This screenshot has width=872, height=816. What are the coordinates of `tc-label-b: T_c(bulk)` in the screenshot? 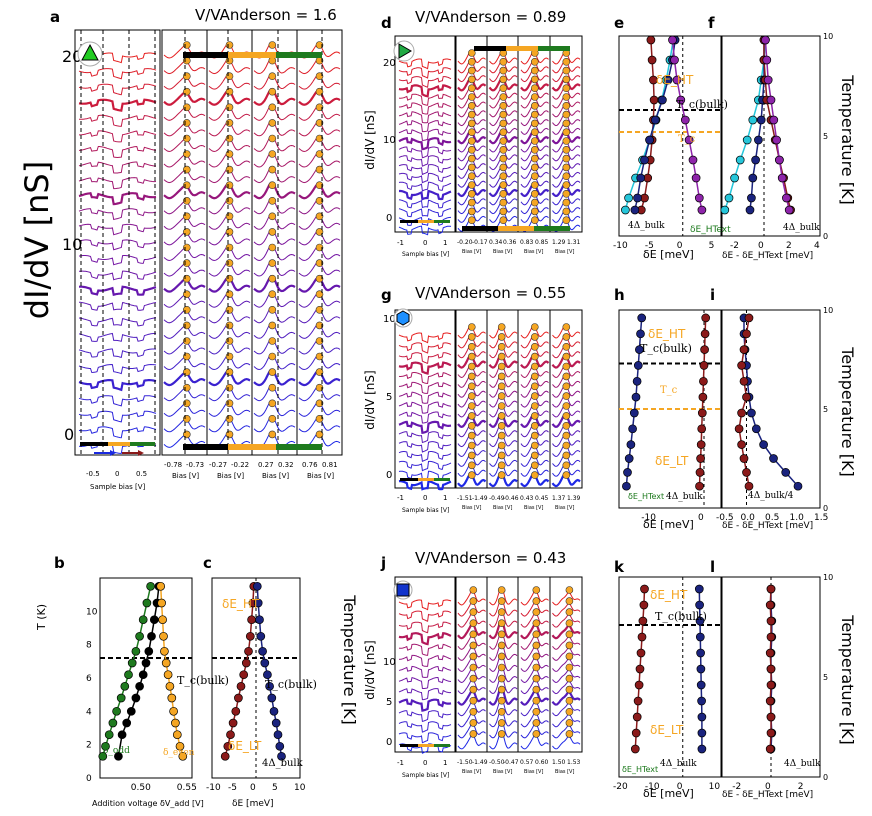 It's located at (203, 680).